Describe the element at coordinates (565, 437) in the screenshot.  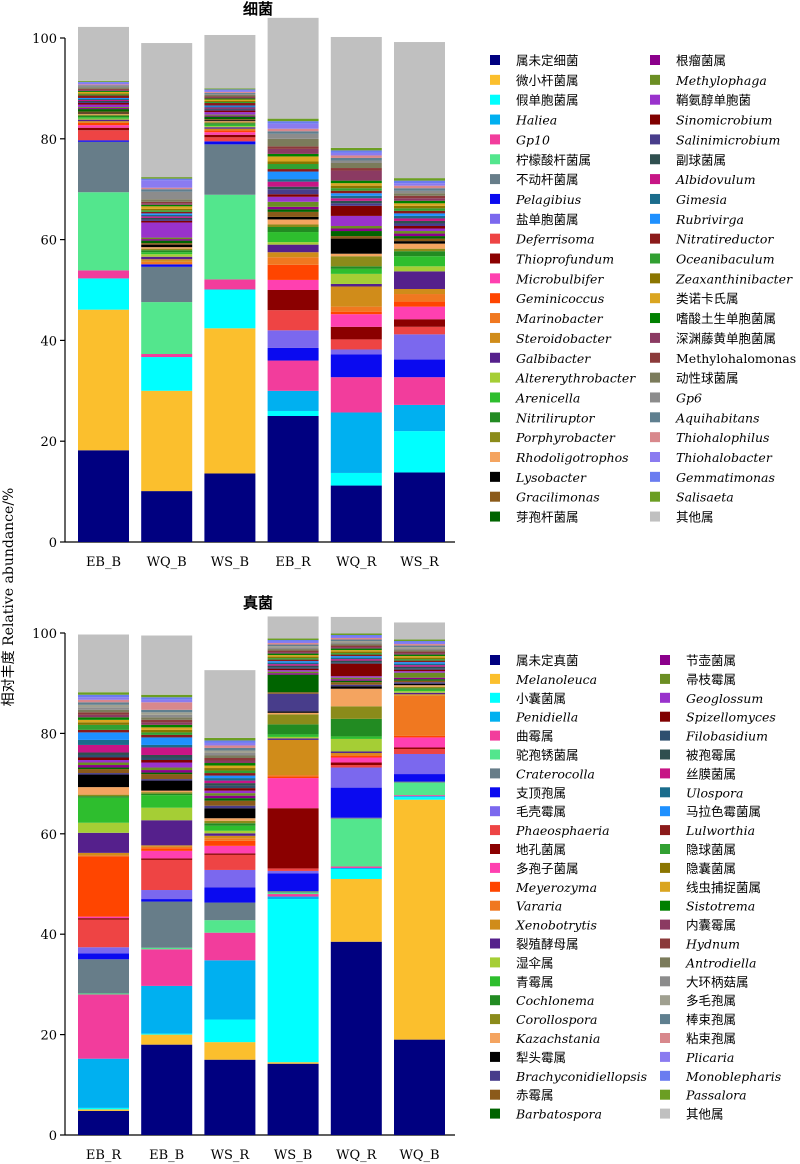
I see `legend-label: Porphyrobacter` at that location.